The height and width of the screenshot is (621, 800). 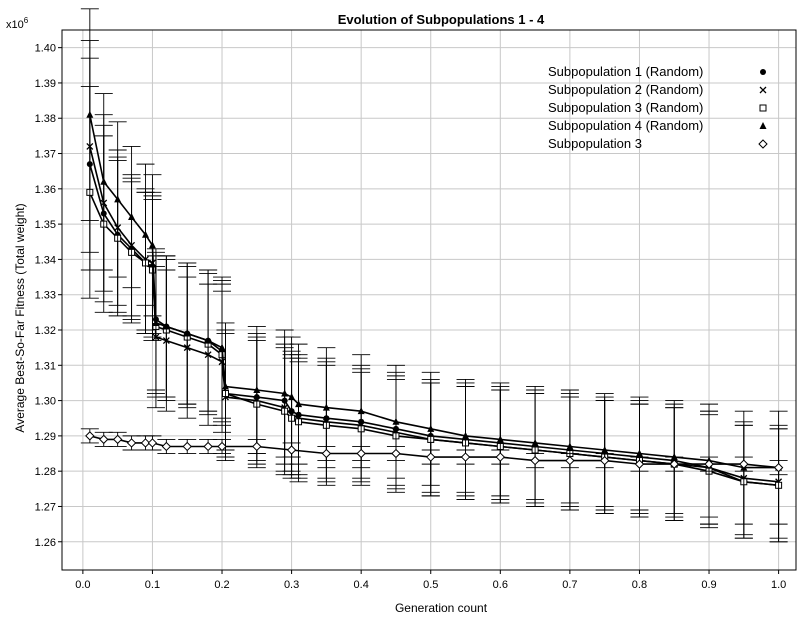 What do you see at coordinates (45, 402) in the screenshot?
I see `y-tick-label: 1.30` at bounding box center [45, 402].